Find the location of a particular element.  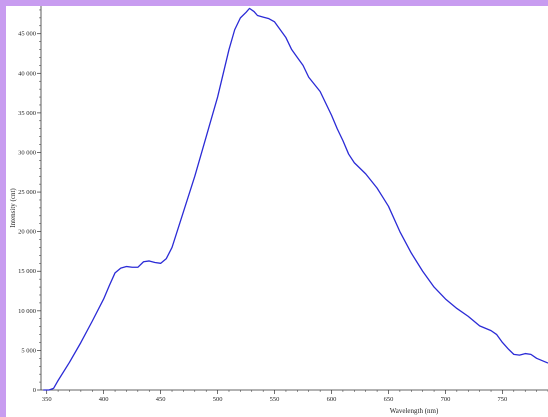

x-axis-title: Wavelength (nm) is located at coordinates (414, 411).